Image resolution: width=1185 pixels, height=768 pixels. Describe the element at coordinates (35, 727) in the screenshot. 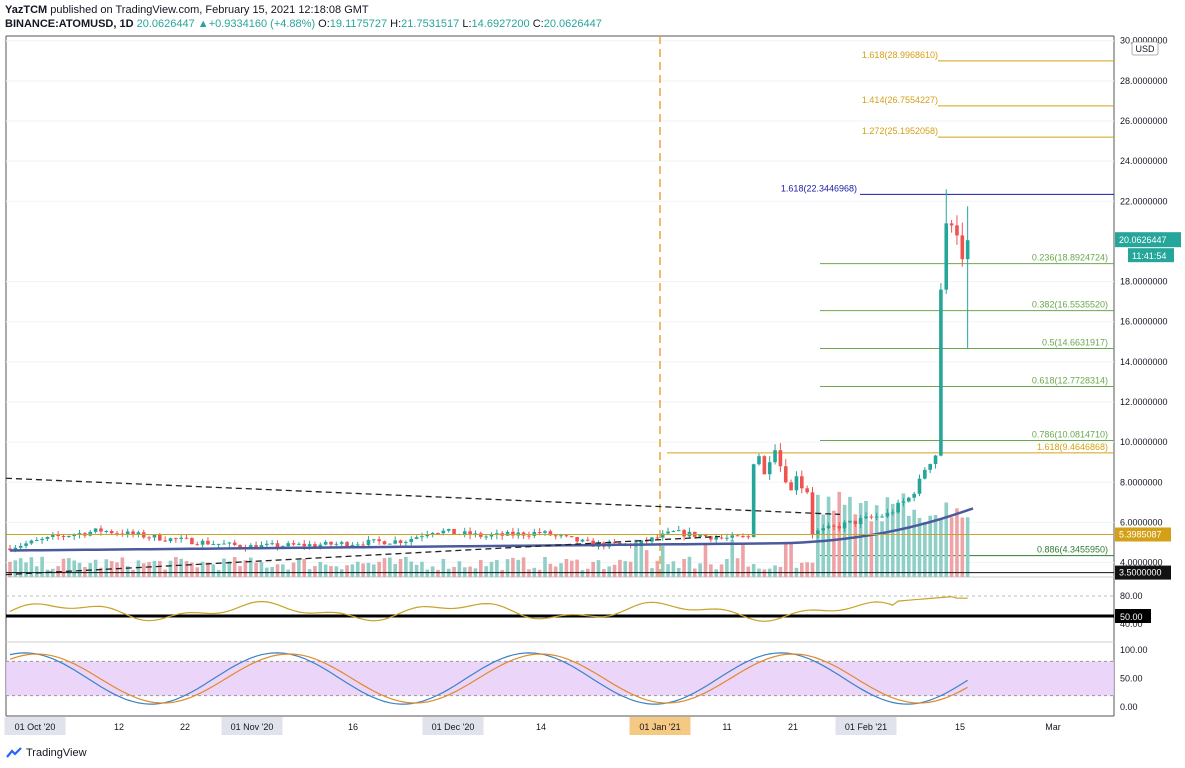

I see `time-tick-label: 01 Oct '20` at that location.